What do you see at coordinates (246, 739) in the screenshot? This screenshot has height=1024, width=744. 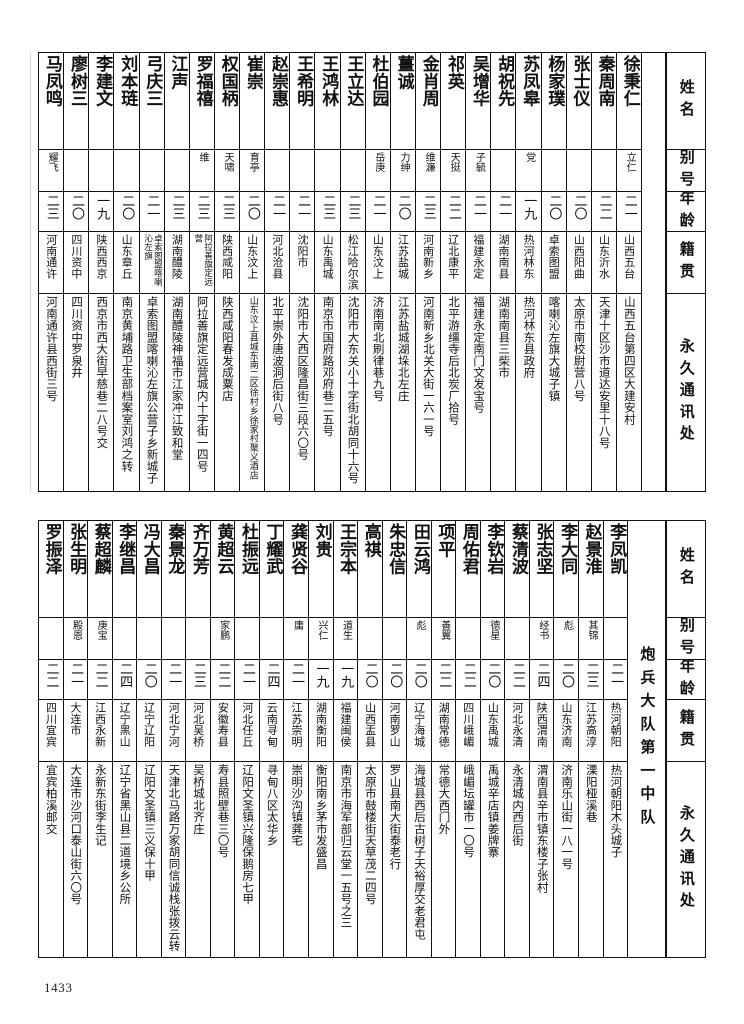 I see `roster-record: 杜振远 二一 河北任丘 辽阳文圣镇兴隆保鹅房七甲` at bounding box center [246, 739].